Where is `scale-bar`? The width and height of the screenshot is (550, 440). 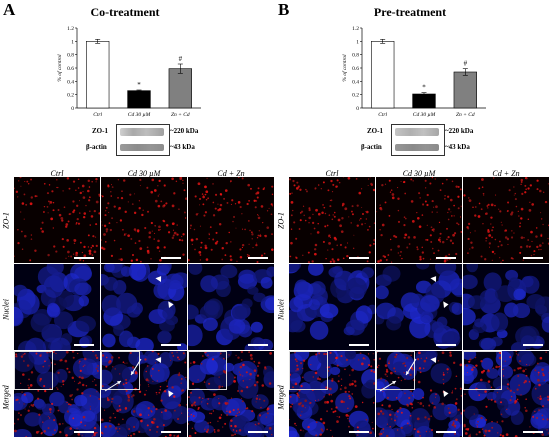
scale-bar is located at coordinates (171, 432).